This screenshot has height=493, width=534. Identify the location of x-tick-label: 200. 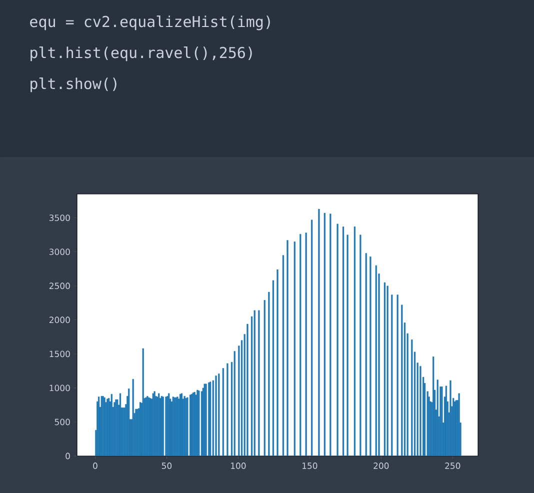
(381, 465).